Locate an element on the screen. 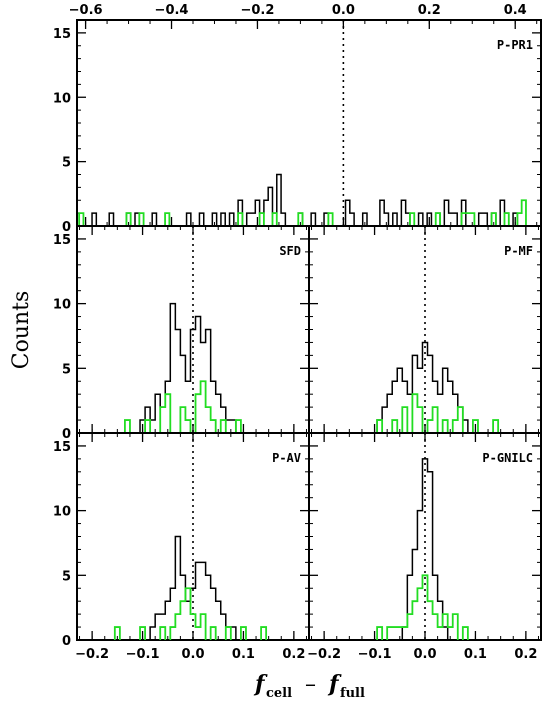  x-tick-label: −0.6 is located at coordinates (86, 10).